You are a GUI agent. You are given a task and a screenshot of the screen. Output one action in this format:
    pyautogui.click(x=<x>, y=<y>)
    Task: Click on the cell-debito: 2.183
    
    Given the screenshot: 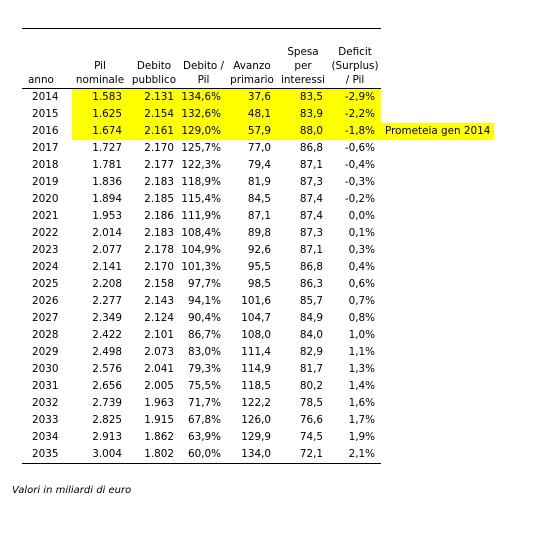 What is the action you would take?
    pyautogui.click(x=159, y=233)
    